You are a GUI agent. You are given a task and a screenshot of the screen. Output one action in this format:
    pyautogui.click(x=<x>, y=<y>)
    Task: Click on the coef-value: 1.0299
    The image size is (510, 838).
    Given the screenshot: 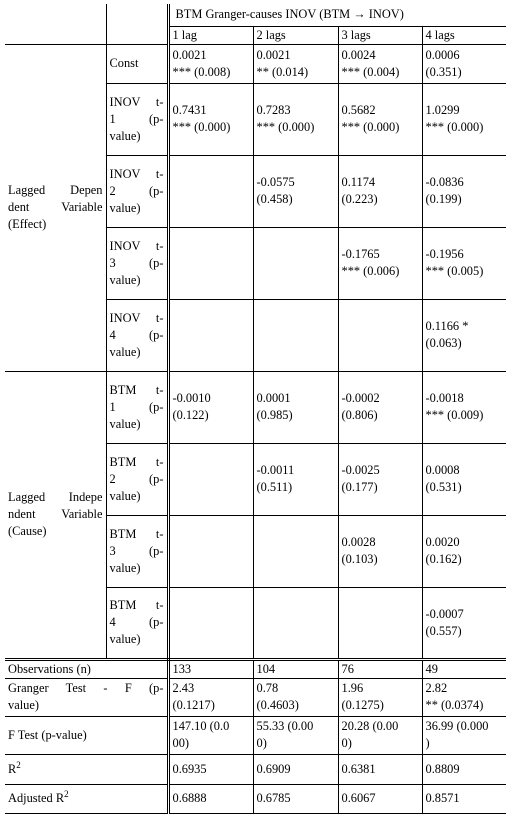 What is the action you would take?
    pyautogui.click(x=442, y=110)
    